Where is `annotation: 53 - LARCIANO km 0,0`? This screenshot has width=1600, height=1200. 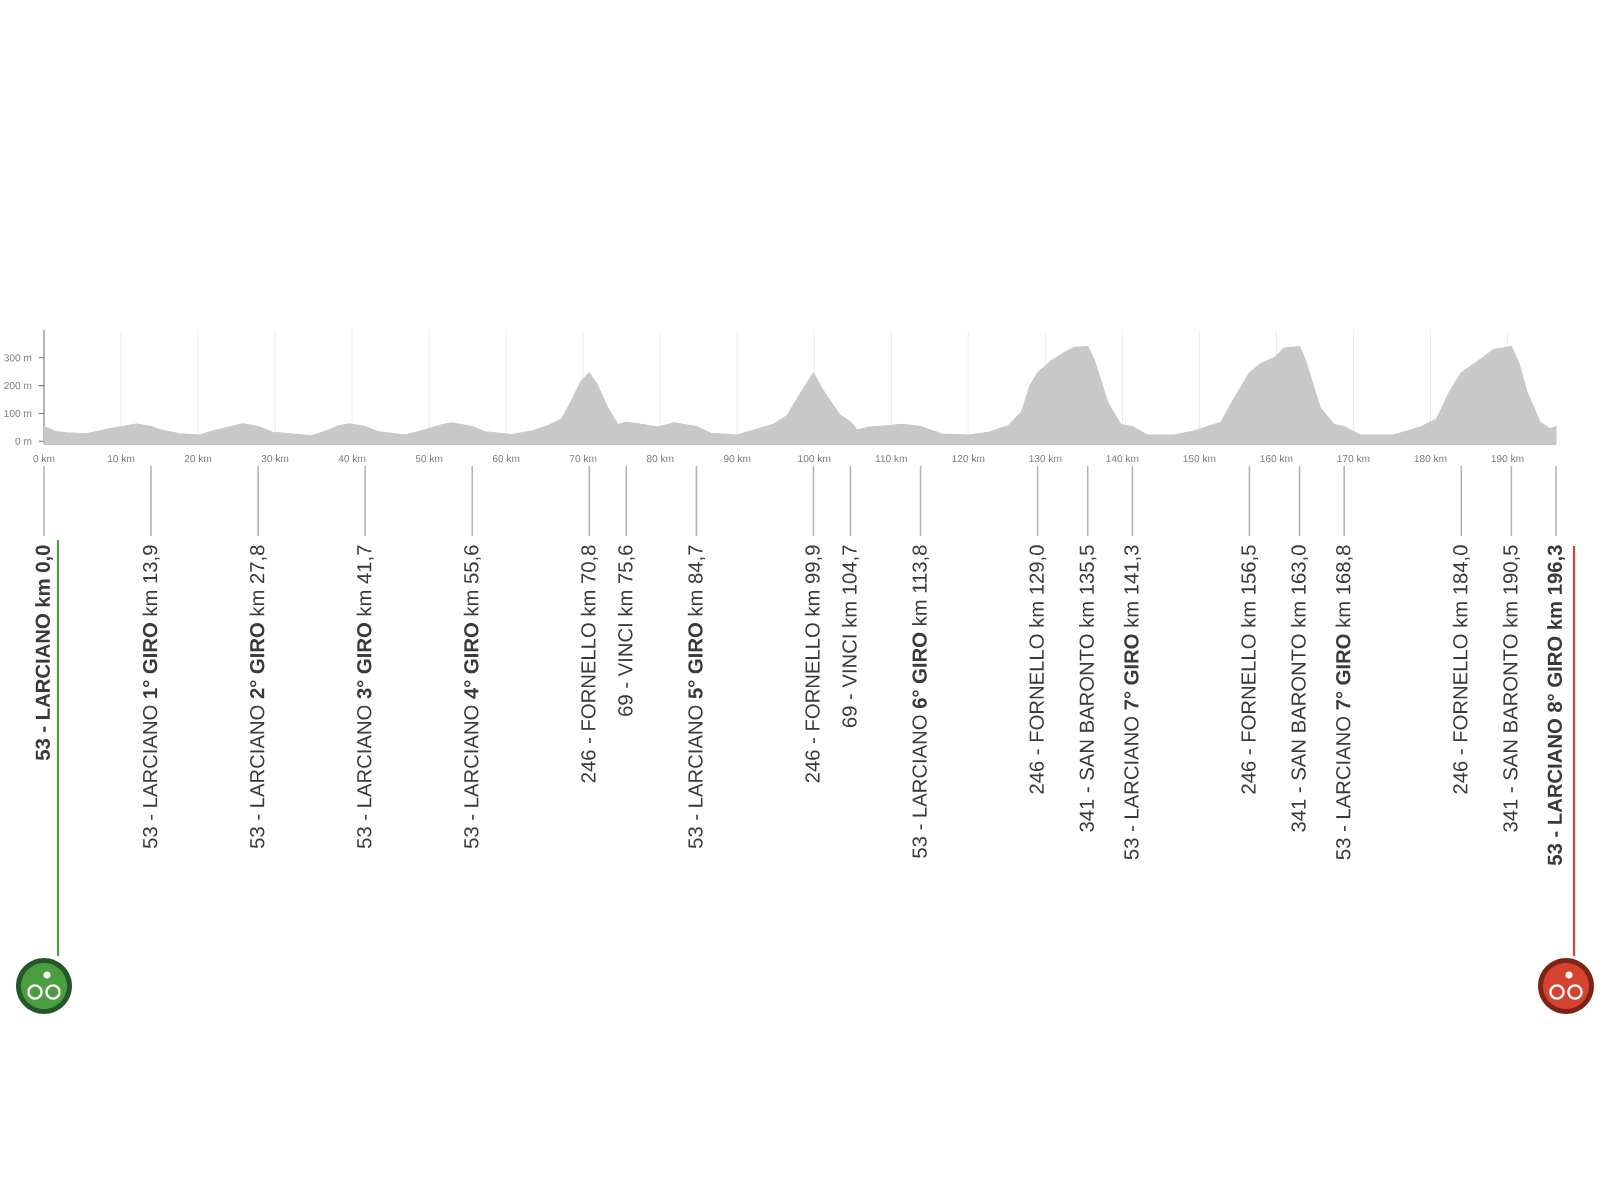 annotation: 53 - LARCIANO km 0,0 is located at coordinates (44, 653).